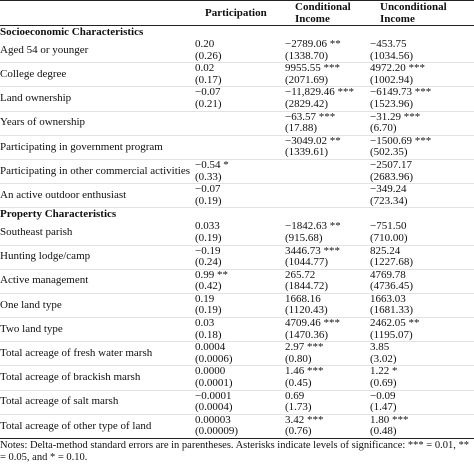 Image resolution: width=474 pixels, height=464 pixels. What do you see at coordinates (298, 358) in the screenshot?
I see `standard-error: (0.80)` at bounding box center [298, 358].